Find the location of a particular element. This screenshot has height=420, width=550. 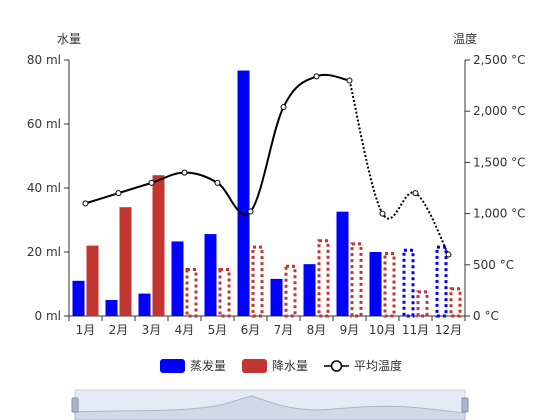

left-axis-name: 水量 is located at coordinates (69, 39).